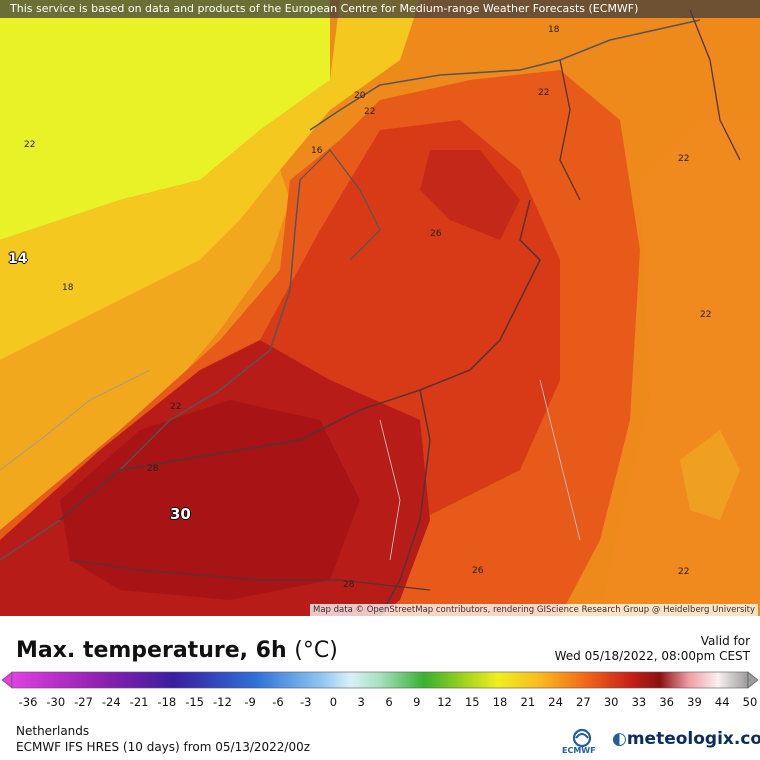 Image resolution: width=760 pixels, height=760 pixels. Describe the element at coordinates (667, 702) in the screenshot. I see `scale-tick-label: 36` at that location.